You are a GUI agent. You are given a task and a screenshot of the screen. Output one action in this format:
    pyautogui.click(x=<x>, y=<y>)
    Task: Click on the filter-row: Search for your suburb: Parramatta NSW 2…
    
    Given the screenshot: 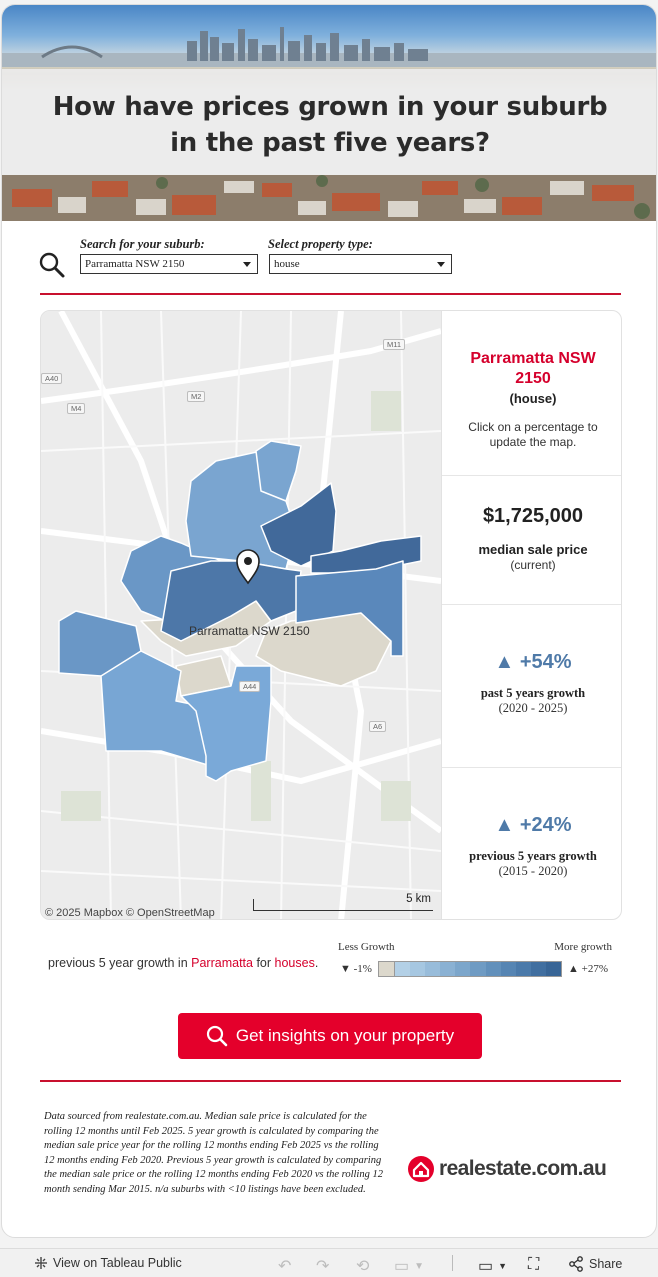 What is the action you would take?
    pyautogui.click(x=330, y=259)
    